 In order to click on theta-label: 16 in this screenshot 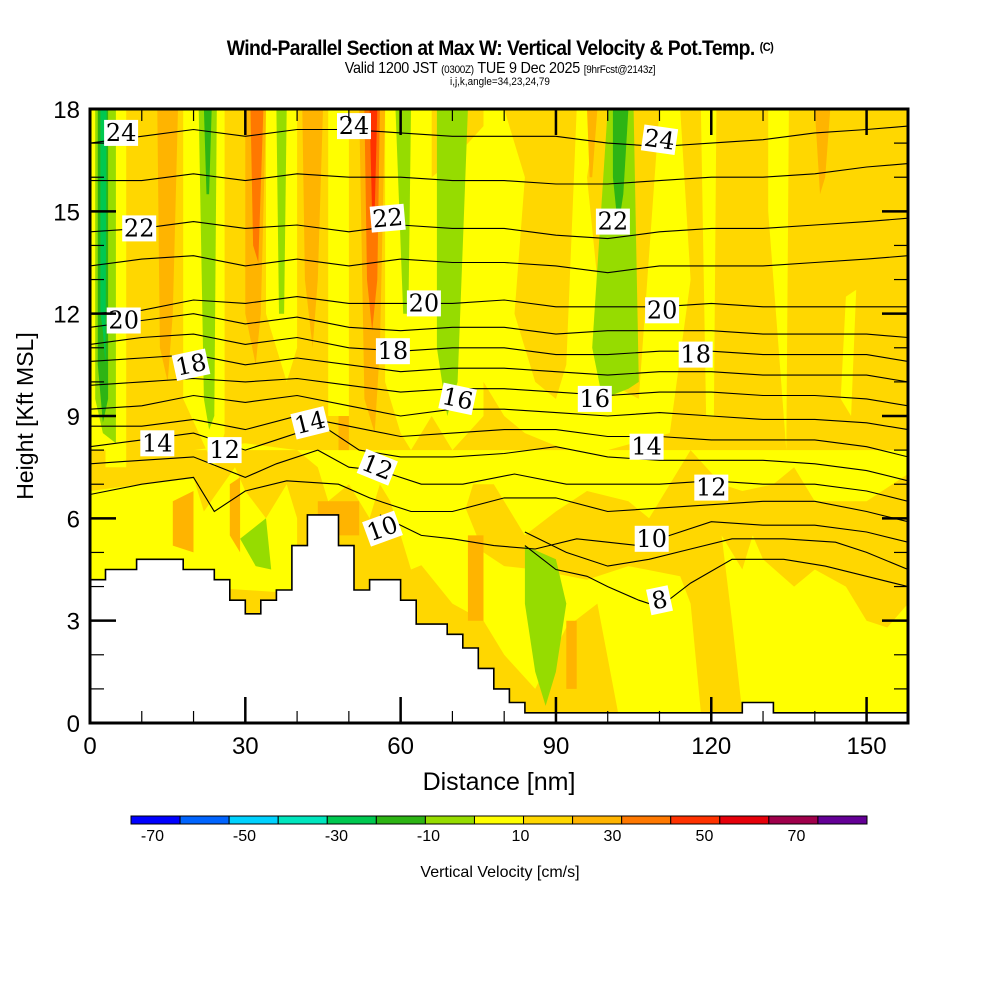, I will do `click(457, 399)`.